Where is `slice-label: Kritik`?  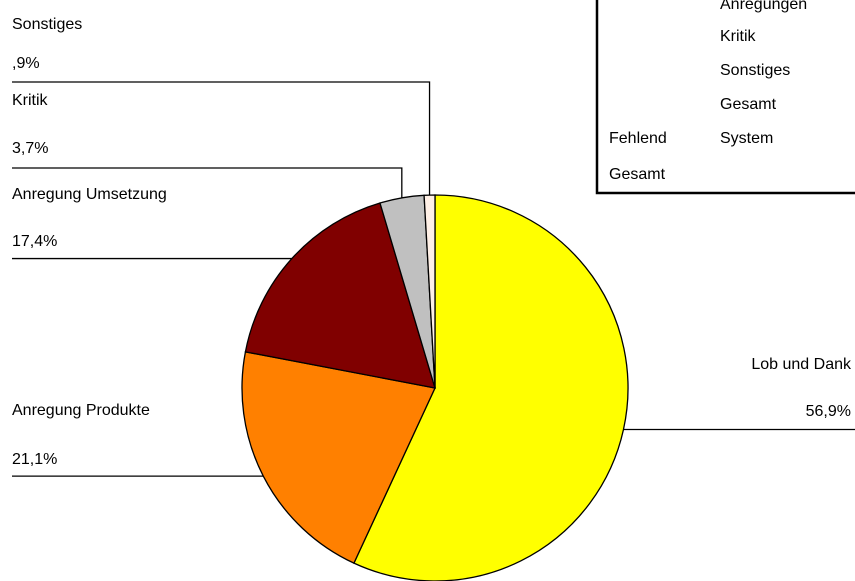 slice-label: Kritik is located at coordinates (30, 100).